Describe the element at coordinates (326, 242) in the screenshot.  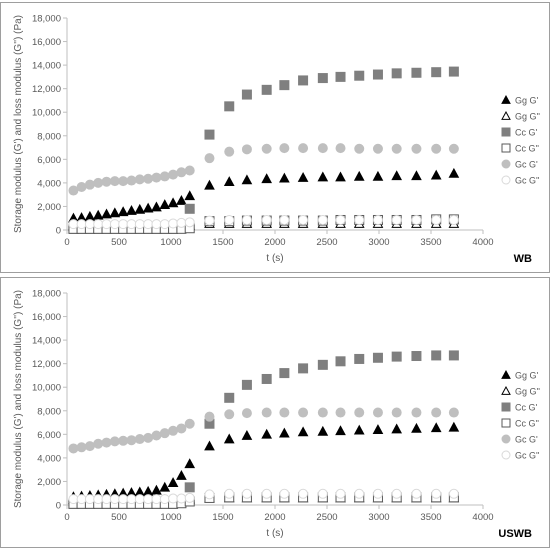
I see `x-tick-label: 2500` at that location.